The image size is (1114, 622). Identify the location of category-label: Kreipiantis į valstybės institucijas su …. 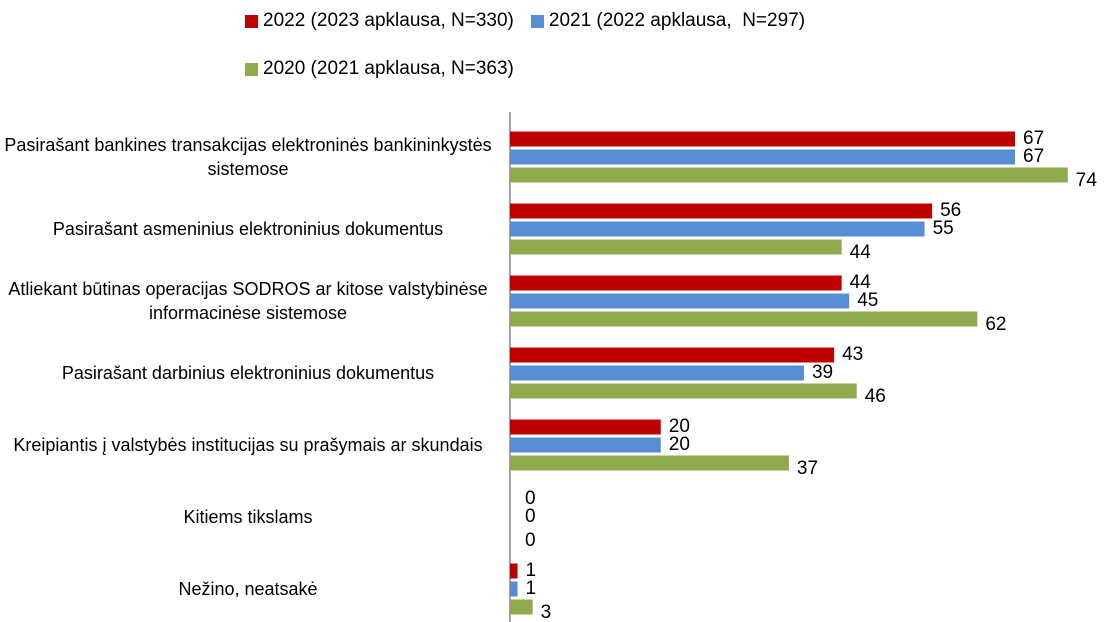
(248, 445).